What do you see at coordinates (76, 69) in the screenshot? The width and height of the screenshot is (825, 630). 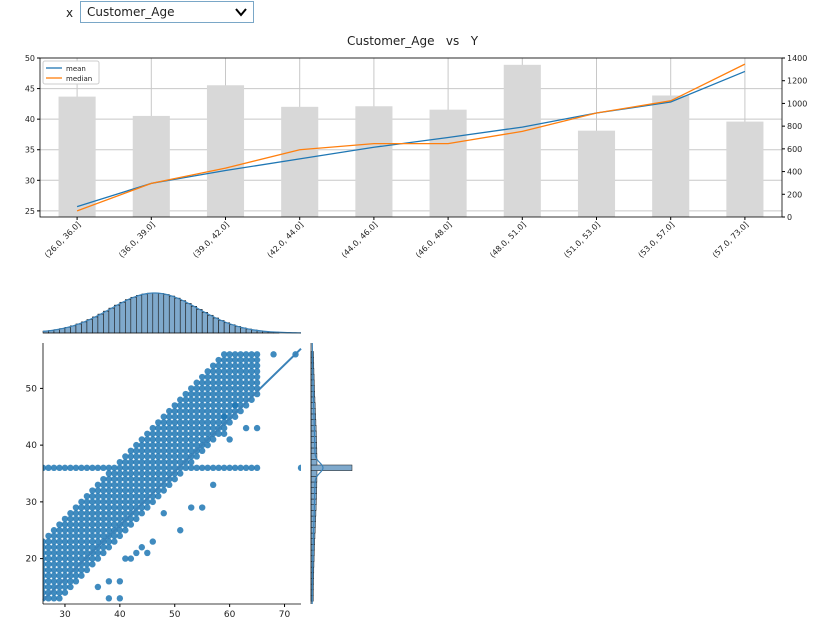 I see `legend-label-mean: mean` at bounding box center [76, 69].